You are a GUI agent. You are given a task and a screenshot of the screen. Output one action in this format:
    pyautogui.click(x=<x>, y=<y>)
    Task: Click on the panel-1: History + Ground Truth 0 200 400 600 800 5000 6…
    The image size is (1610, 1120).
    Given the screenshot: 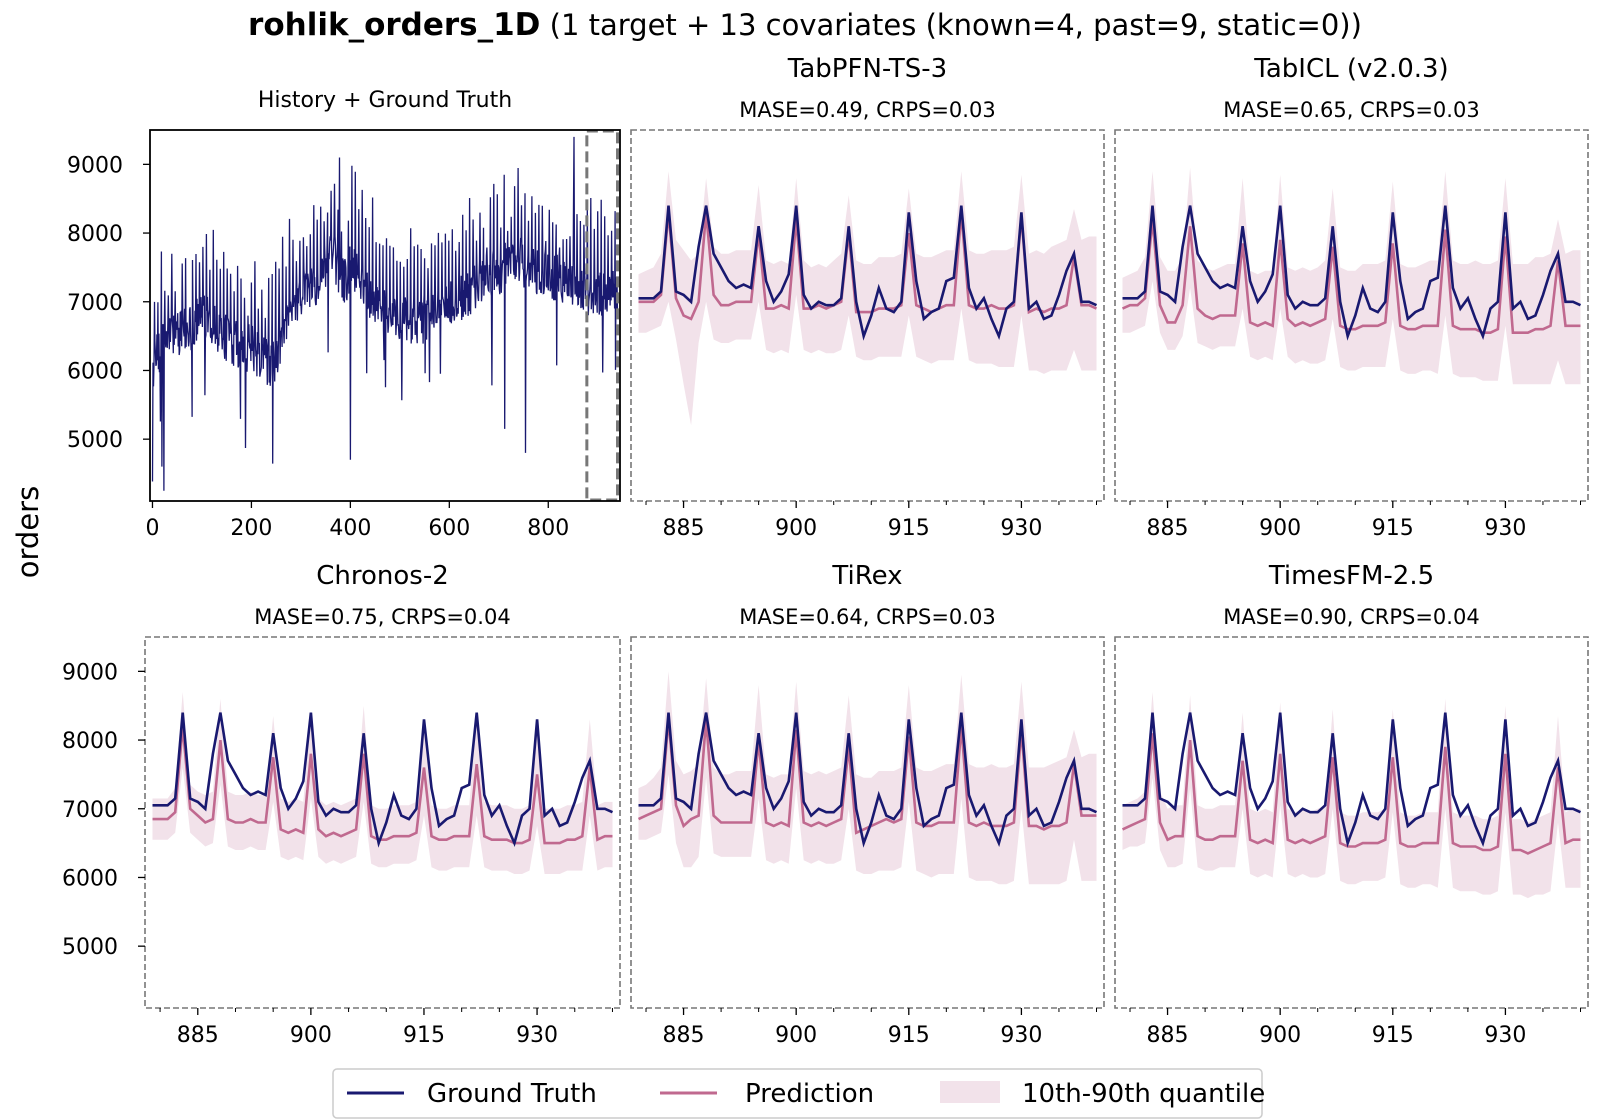 What is the action you would take?
    pyautogui.click(x=344, y=314)
    